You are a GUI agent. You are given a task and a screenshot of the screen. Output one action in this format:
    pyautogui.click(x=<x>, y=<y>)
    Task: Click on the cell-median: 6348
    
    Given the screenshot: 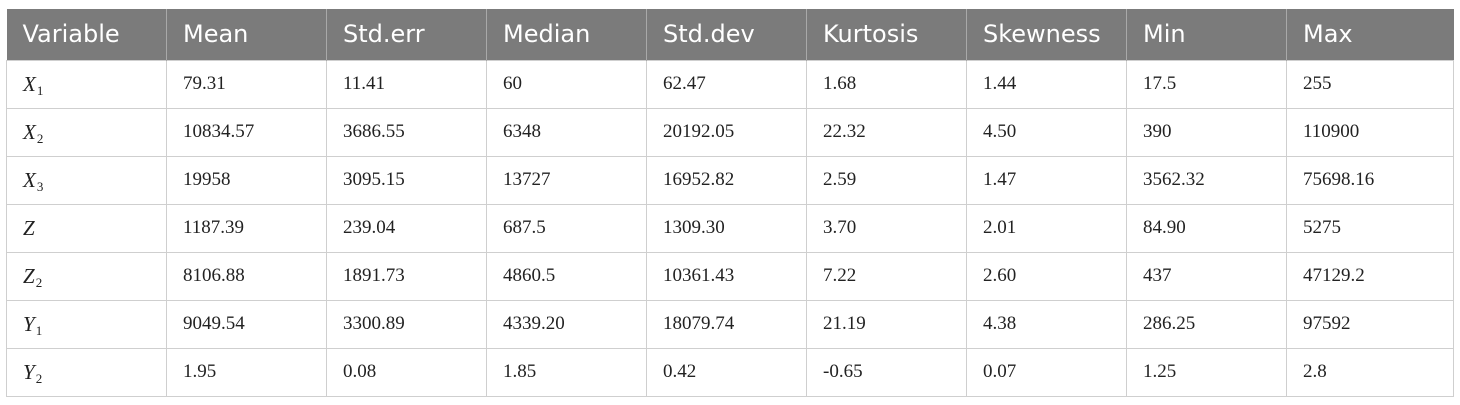 What is the action you would take?
    pyautogui.click(x=566, y=132)
    